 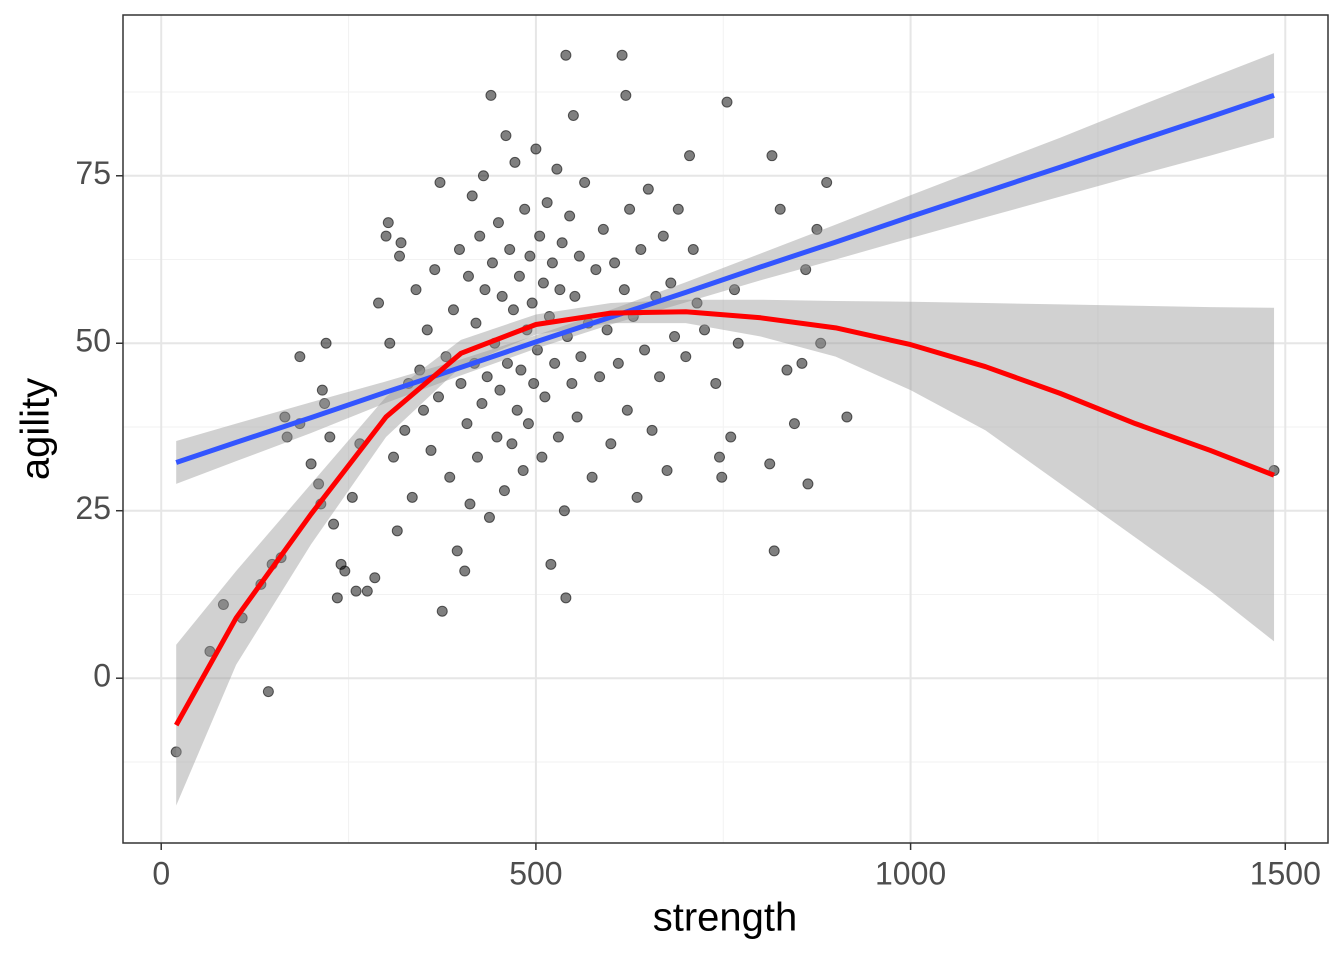 I want to click on x-axis-title: strength, so click(x=725, y=918).